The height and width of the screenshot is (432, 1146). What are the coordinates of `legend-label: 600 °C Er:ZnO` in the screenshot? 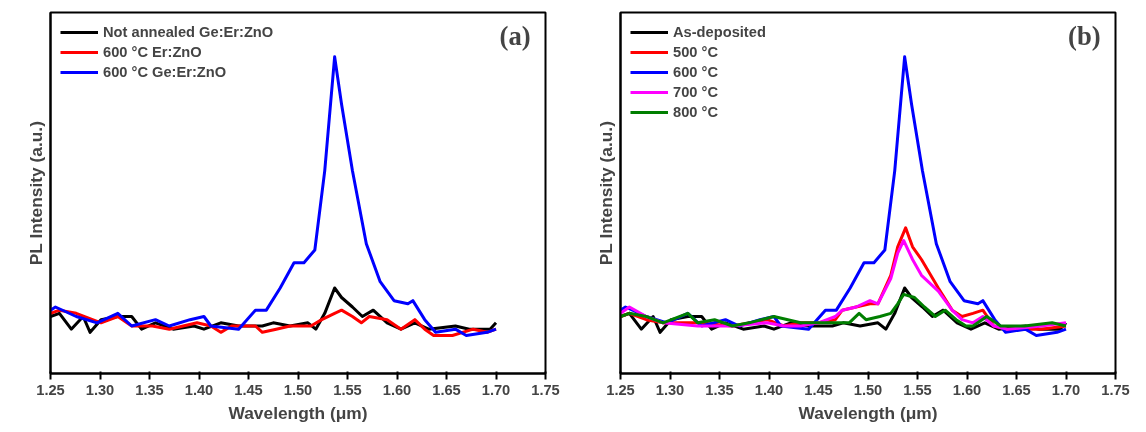 It's located at (152, 52).